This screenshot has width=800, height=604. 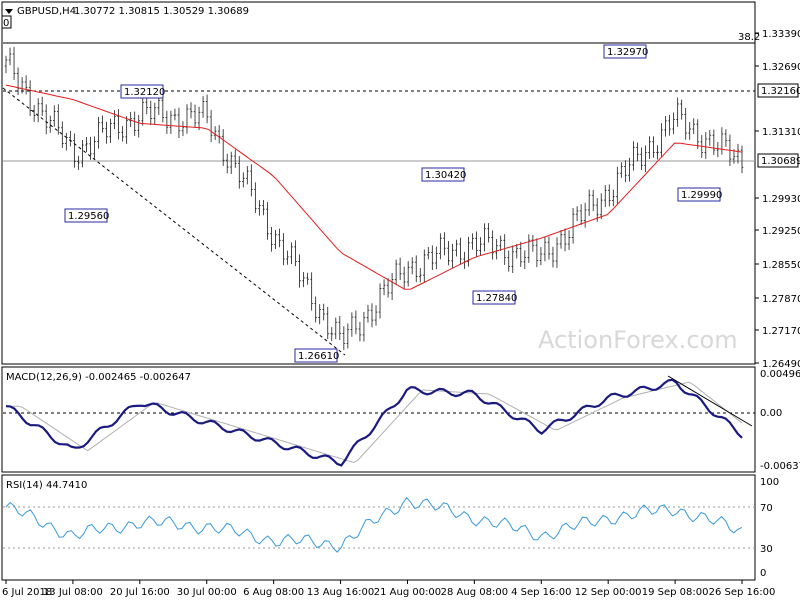 I want to click on annotation-1-32120: 1.32120, so click(x=144, y=92).